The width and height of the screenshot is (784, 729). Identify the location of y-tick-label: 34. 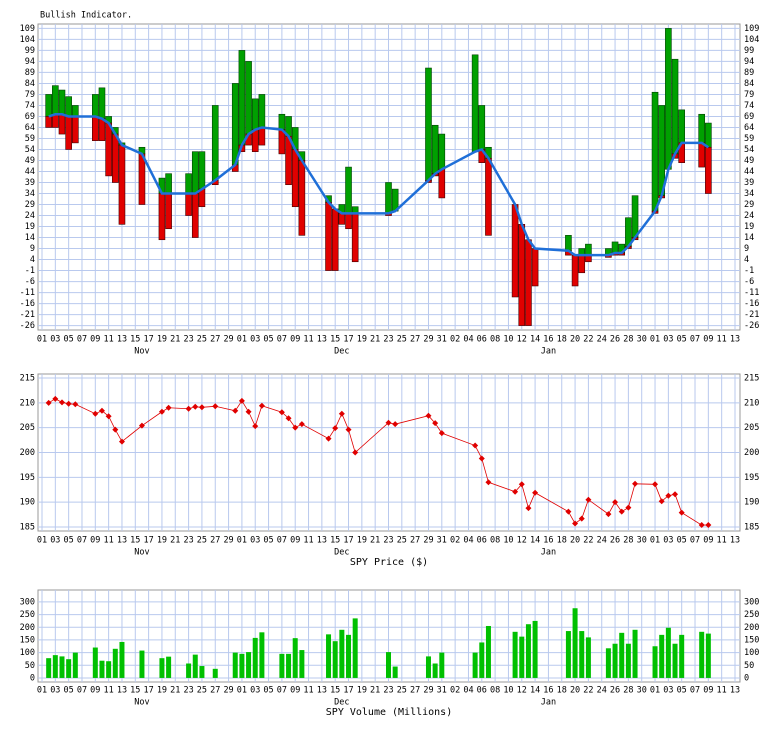
(30, 194).